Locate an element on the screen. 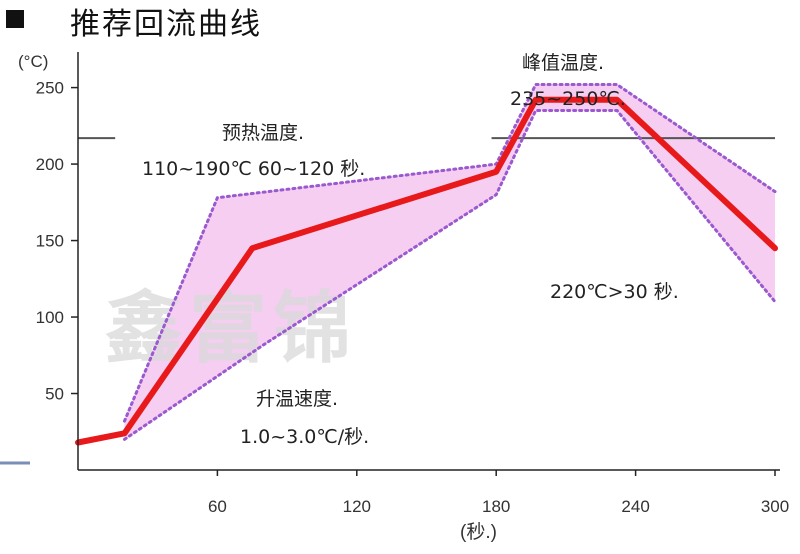 The width and height of the screenshot is (800, 554). y-tick-label: 250 is located at coordinates (50, 88).